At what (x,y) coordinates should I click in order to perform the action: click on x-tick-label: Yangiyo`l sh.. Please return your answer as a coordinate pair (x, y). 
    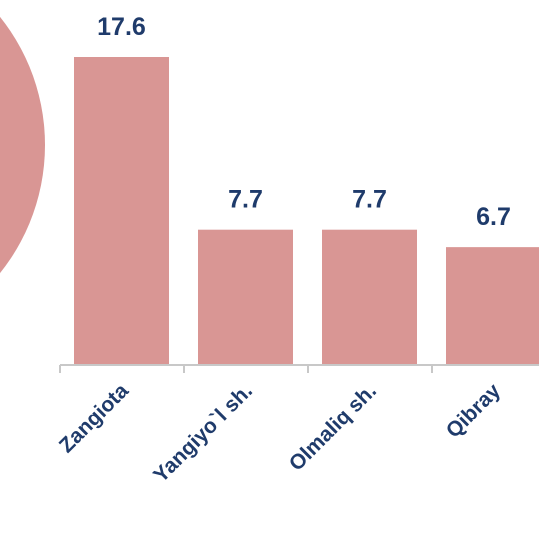
    Looking at the image, I should click on (203, 433).